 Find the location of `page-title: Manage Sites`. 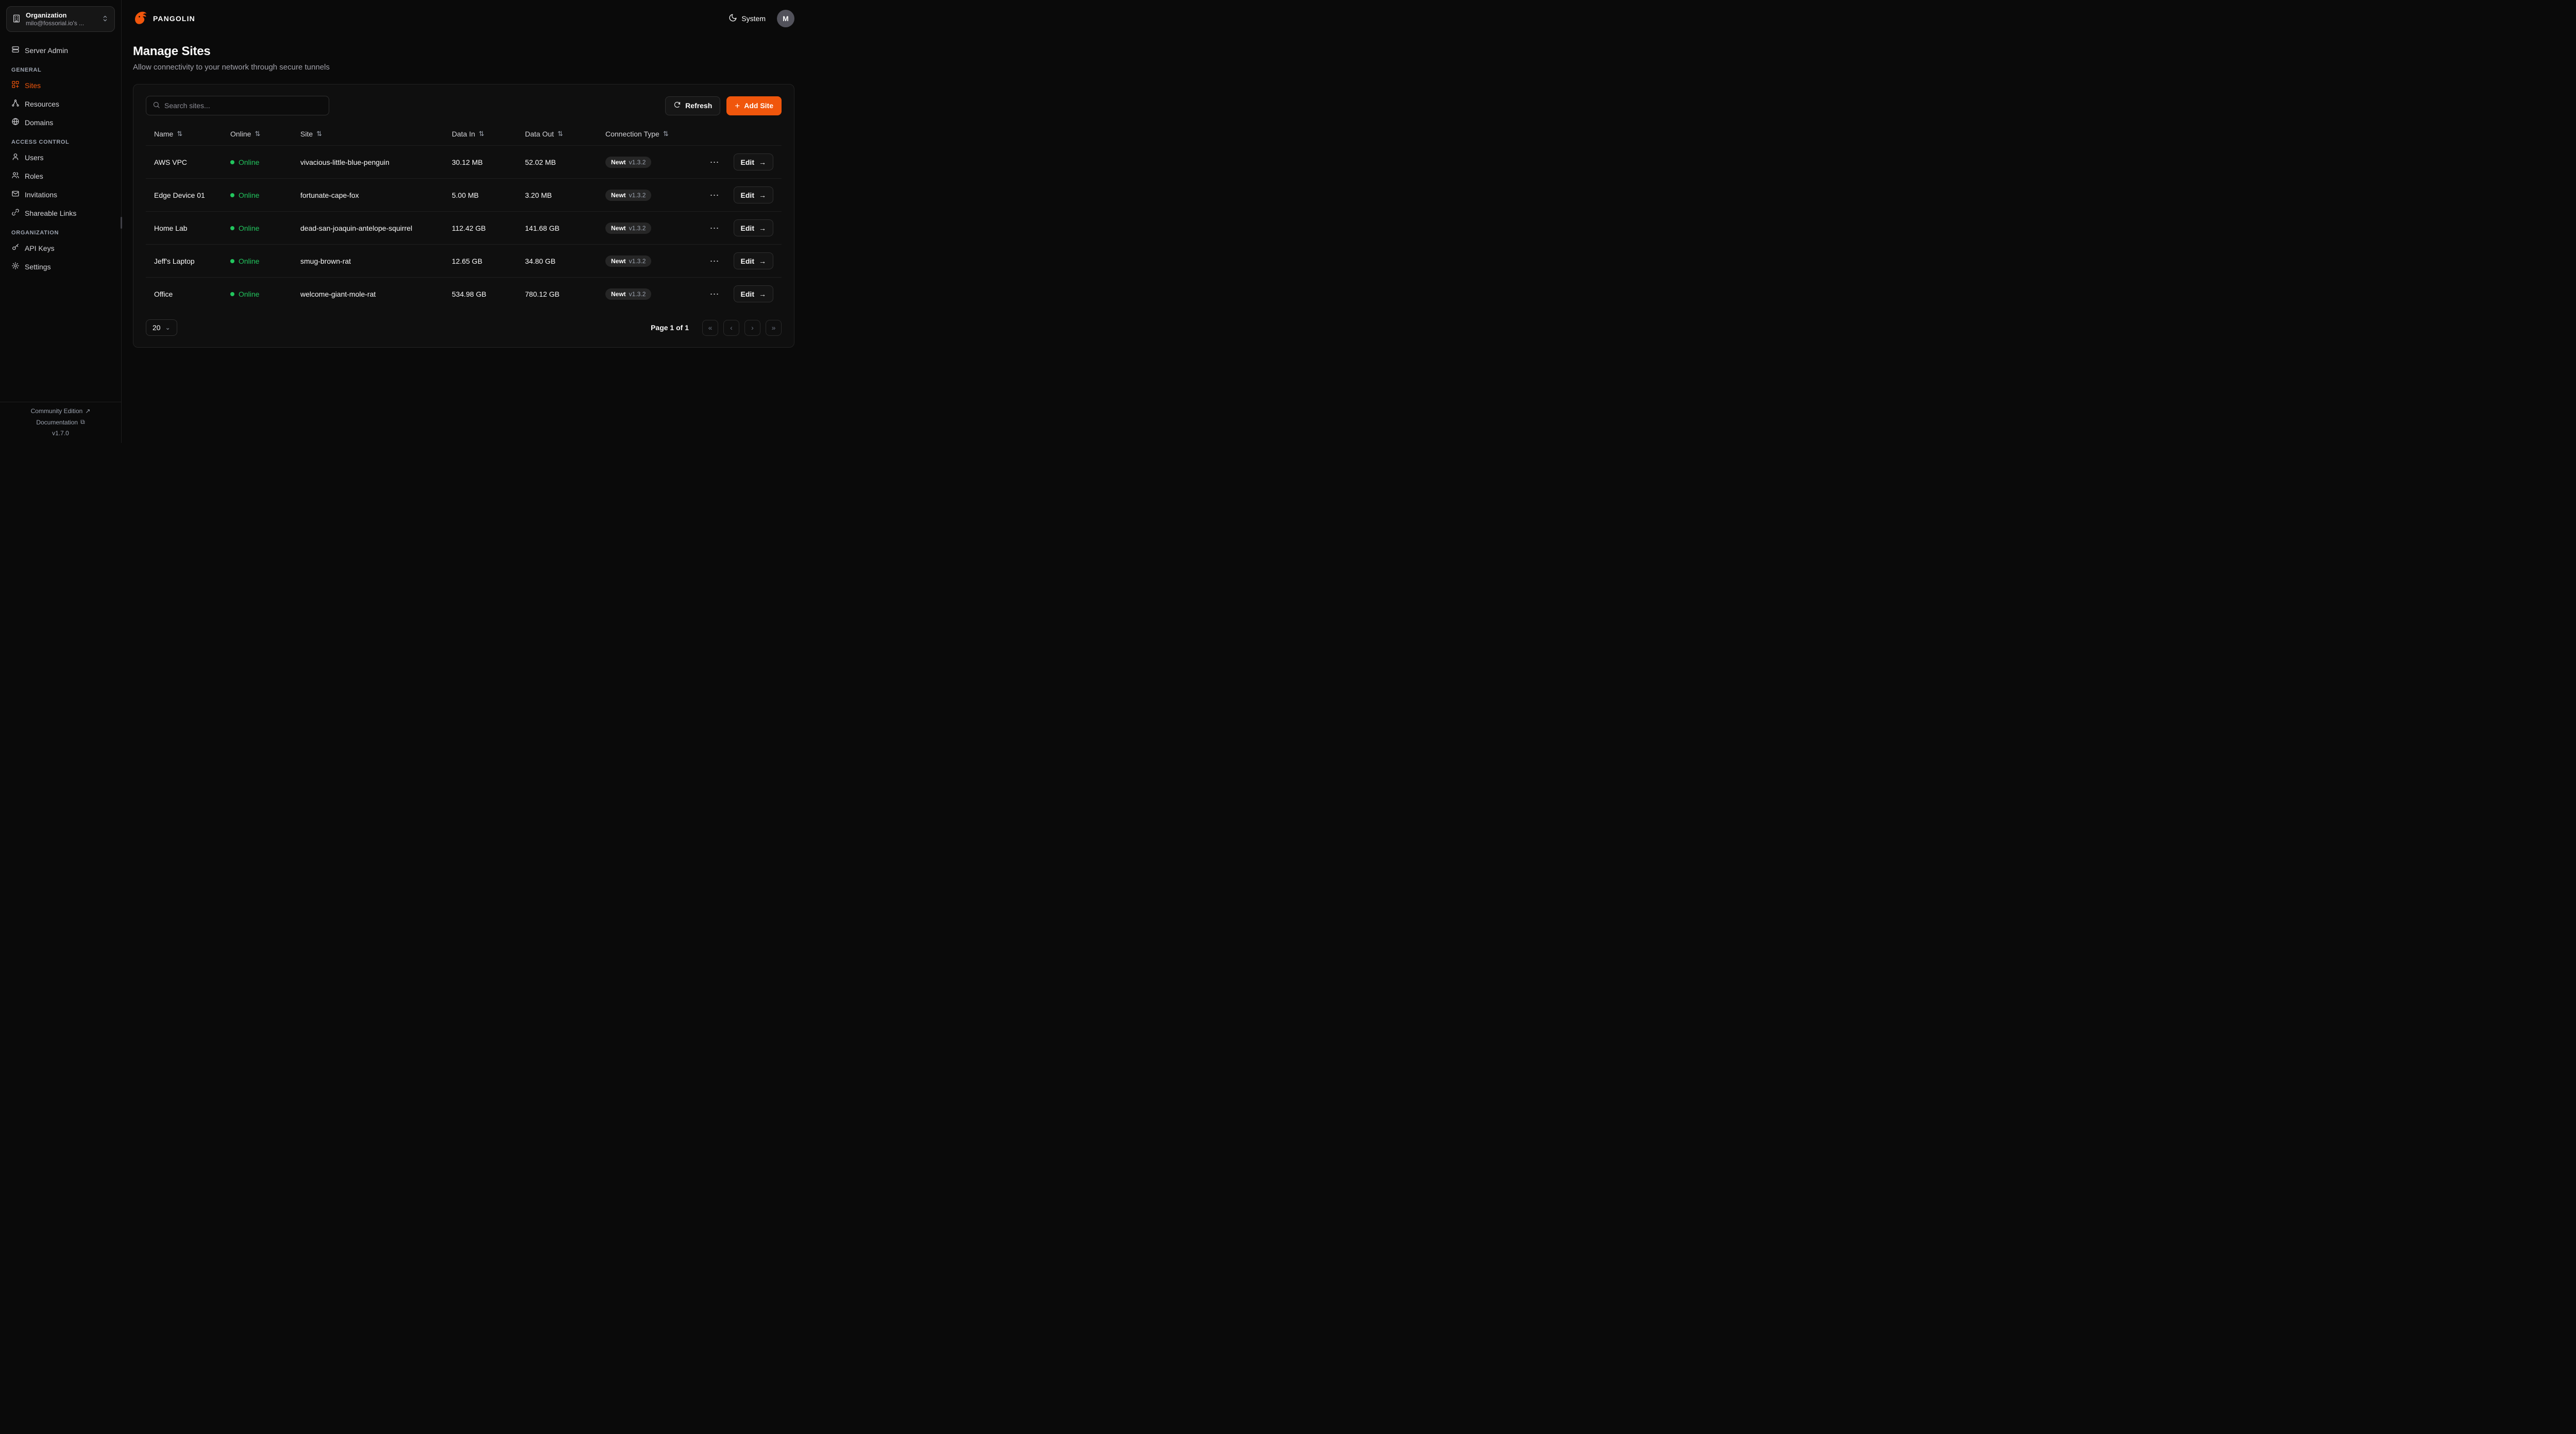

page-title: Manage Sites is located at coordinates (172, 51).